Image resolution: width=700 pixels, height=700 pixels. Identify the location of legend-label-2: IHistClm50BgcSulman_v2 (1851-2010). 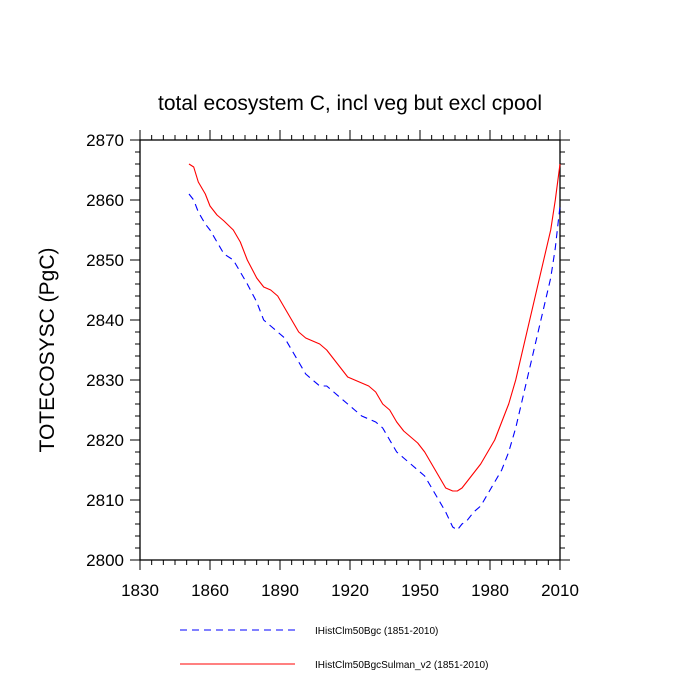
(401, 665).